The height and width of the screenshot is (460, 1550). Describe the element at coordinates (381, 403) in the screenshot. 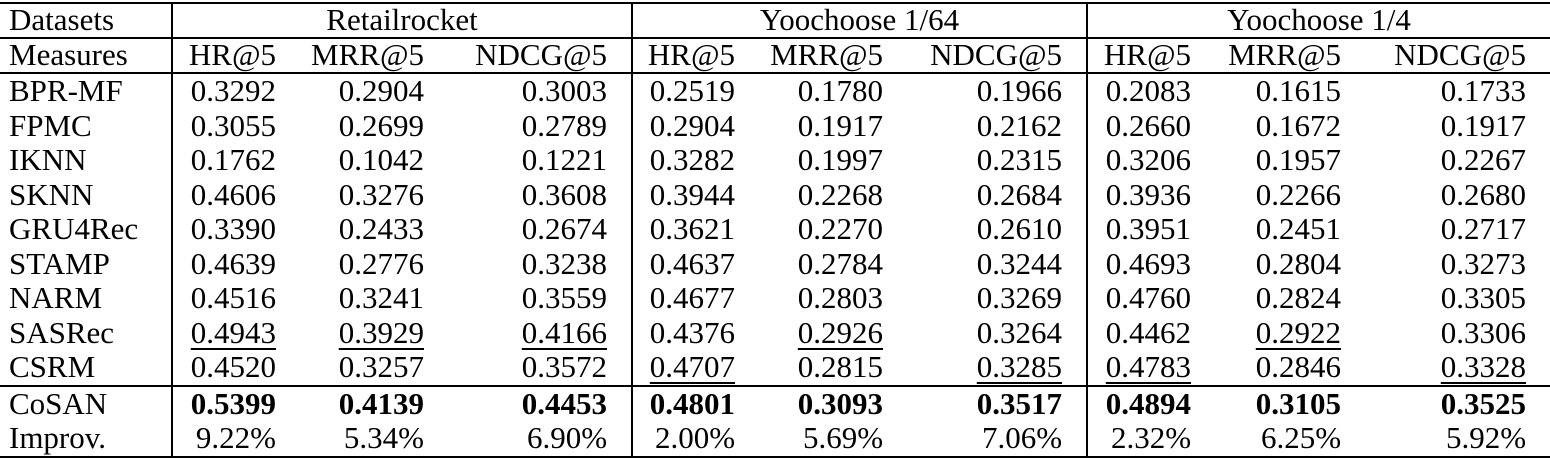

I see `metric-value-cell: 0.4139` at that location.